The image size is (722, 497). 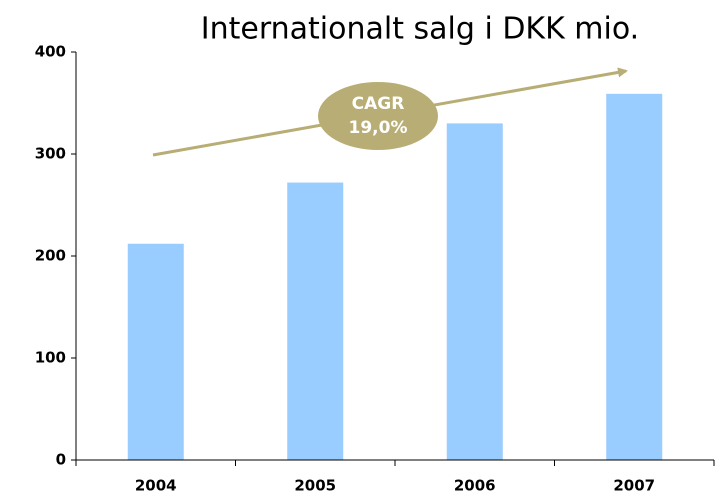 What do you see at coordinates (420, 29) in the screenshot?
I see `chart-title: Internationalt salg i DKK mio.` at bounding box center [420, 29].